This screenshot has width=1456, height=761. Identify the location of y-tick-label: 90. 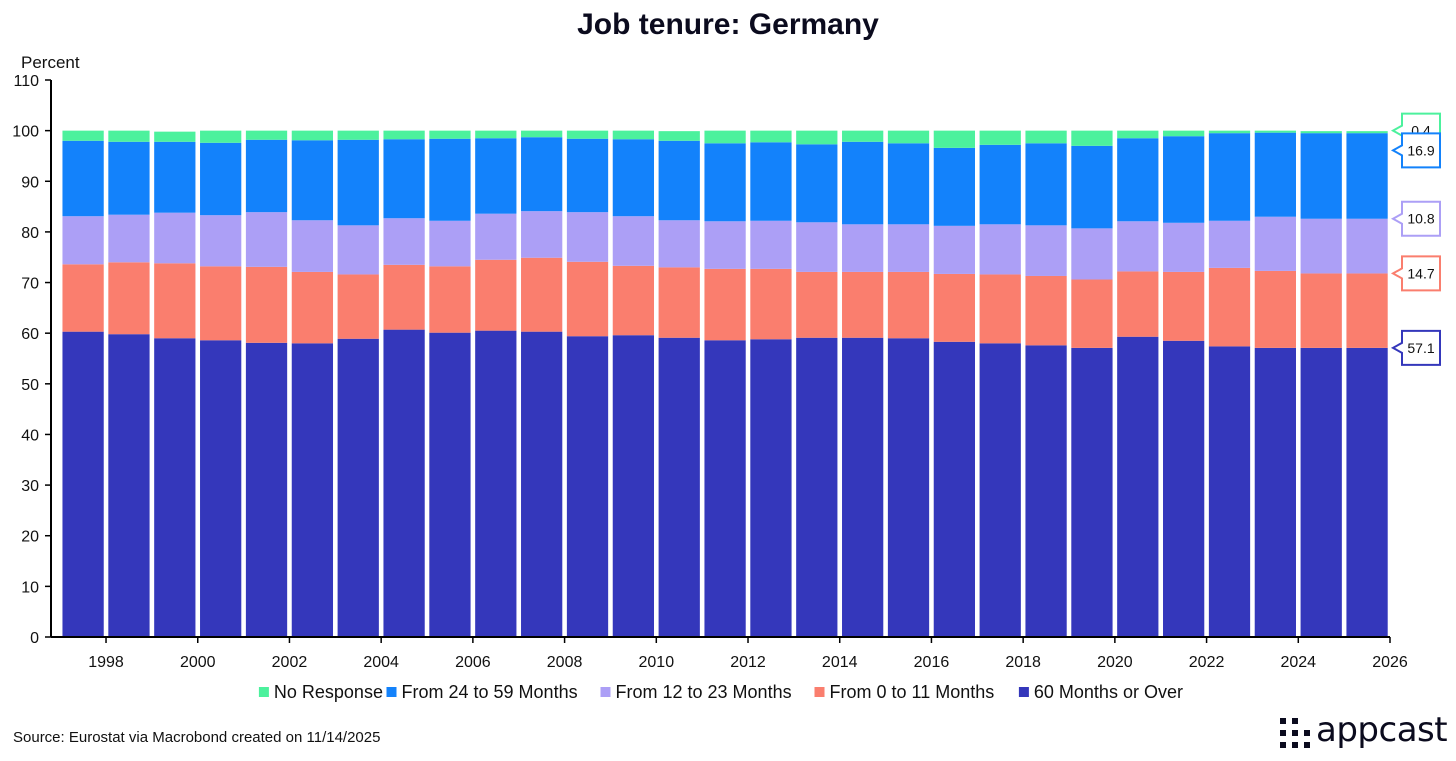
(30, 182).